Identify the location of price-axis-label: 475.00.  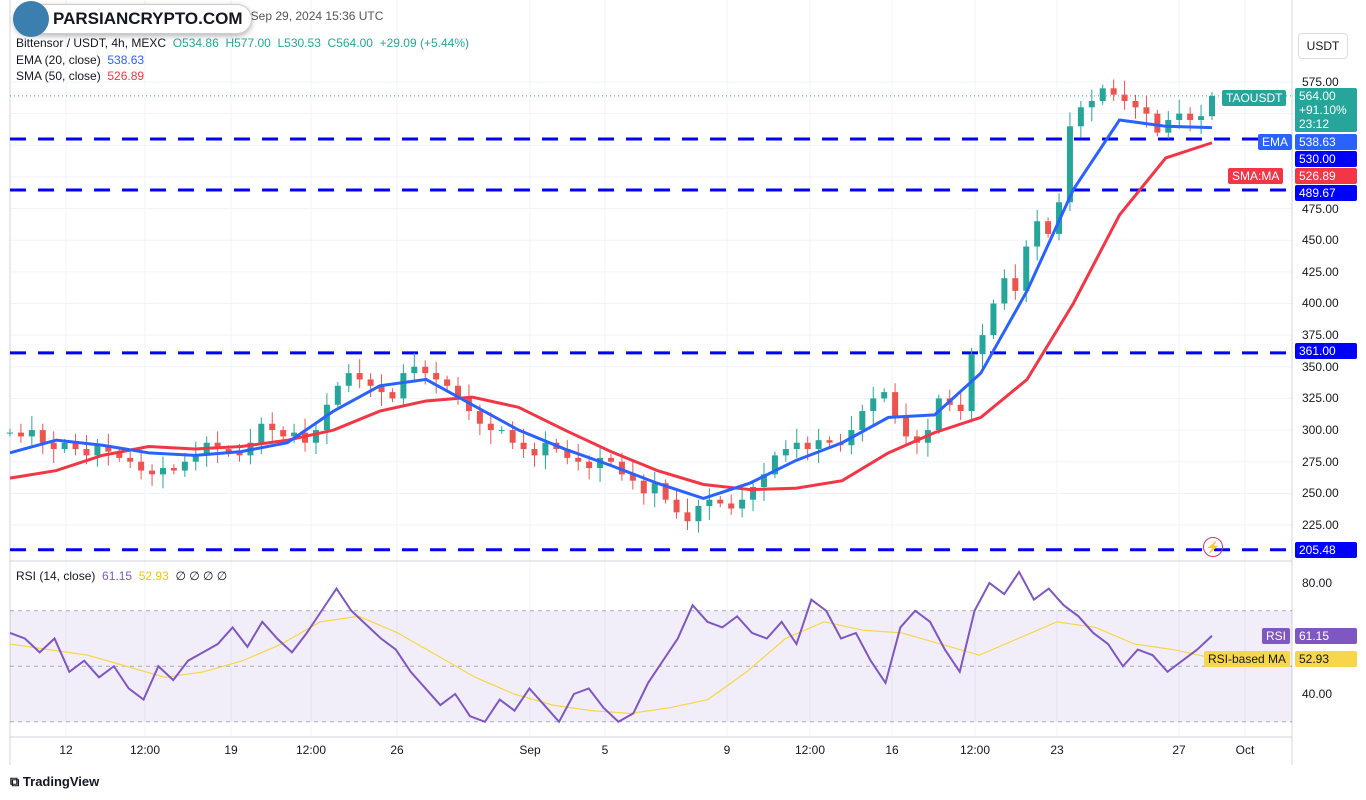
(1320, 208).